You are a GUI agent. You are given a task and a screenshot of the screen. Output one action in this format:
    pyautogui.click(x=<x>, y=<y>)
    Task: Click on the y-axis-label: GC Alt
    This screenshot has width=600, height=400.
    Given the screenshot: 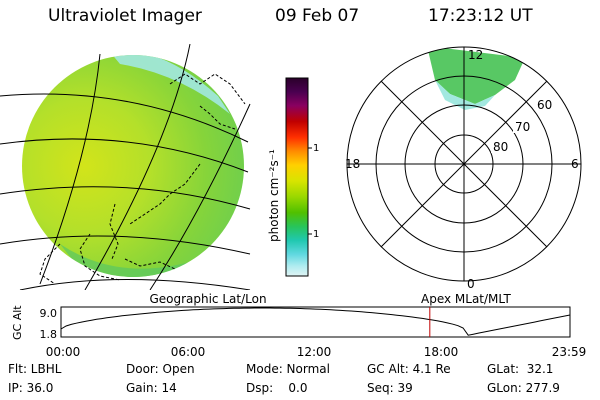 What is the action you would take?
    pyautogui.click(x=17, y=322)
    